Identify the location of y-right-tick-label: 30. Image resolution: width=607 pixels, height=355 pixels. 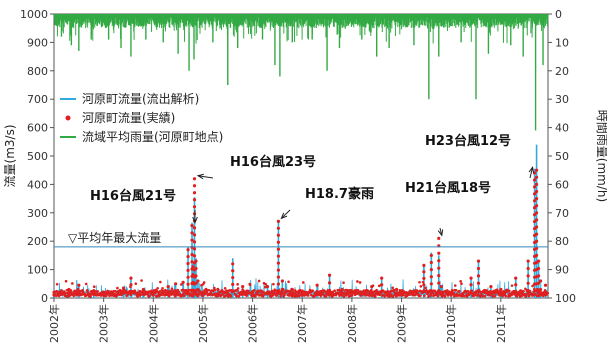
(562, 99).